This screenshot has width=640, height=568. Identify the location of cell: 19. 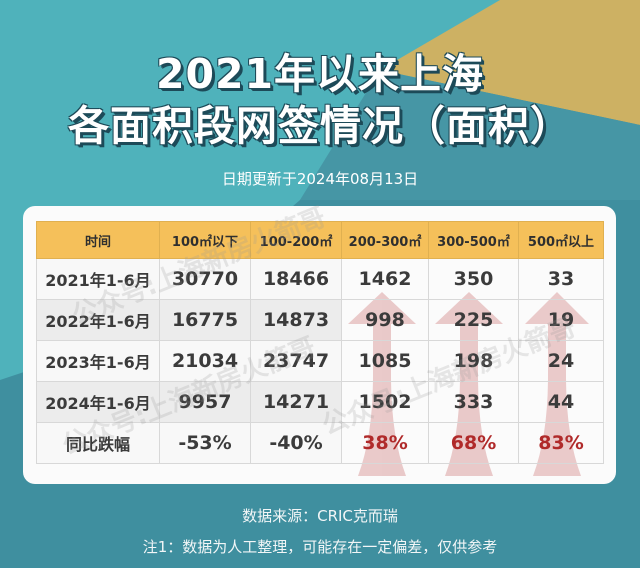
(561, 320).